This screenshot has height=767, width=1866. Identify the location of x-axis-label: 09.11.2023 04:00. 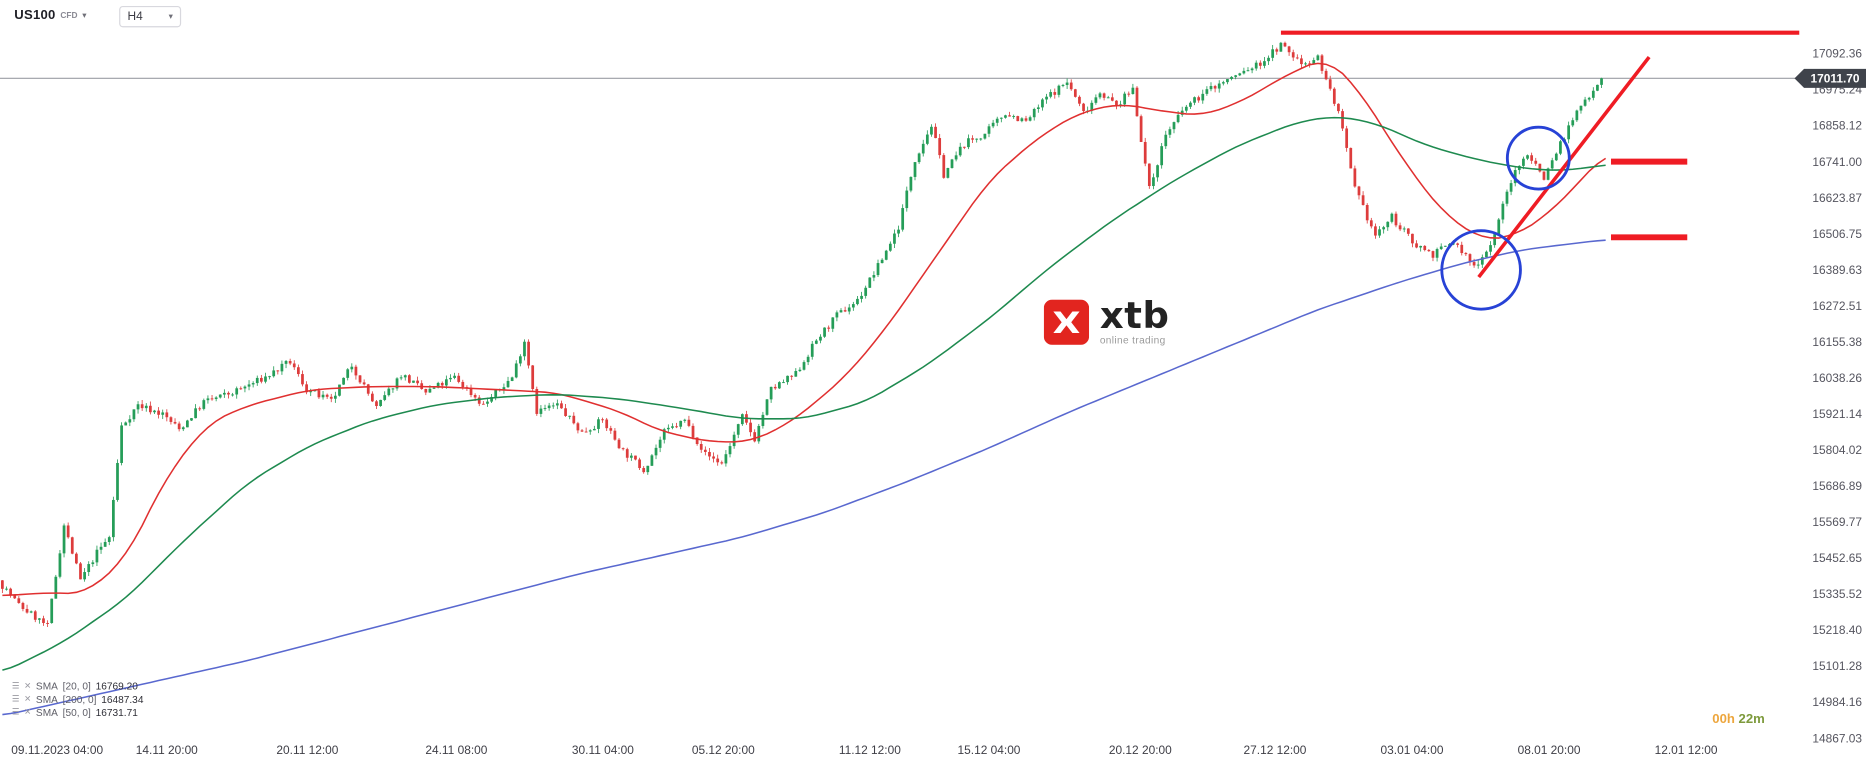
(57, 750).